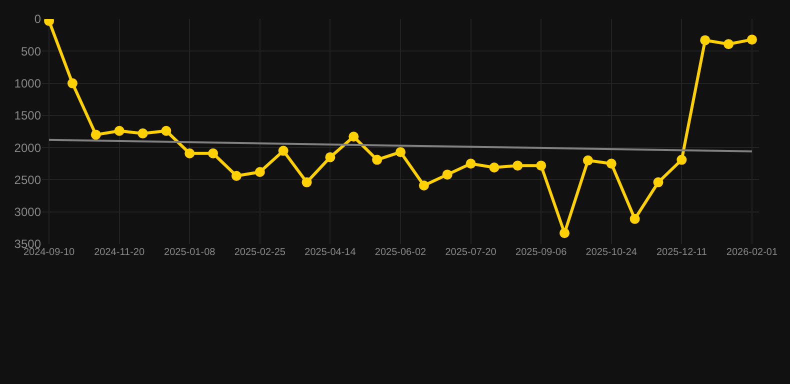 Image resolution: width=790 pixels, height=384 pixels. What do you see at coordinates (752, 252) in the screenshot?
I see `x-tick-label: 2026-02-01` at bounding box center [752, 252].